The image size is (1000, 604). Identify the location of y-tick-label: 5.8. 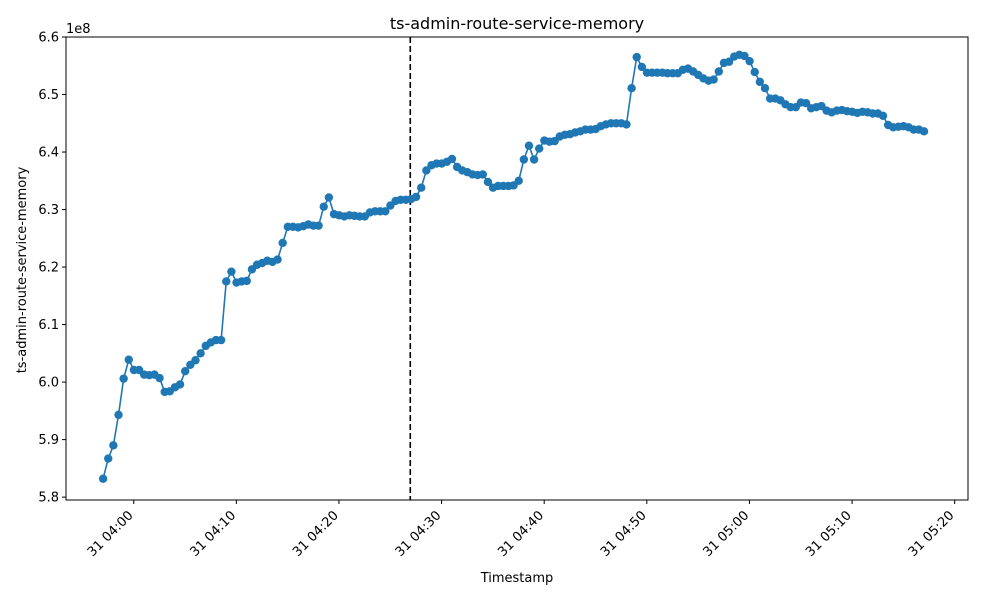
(48, 498).